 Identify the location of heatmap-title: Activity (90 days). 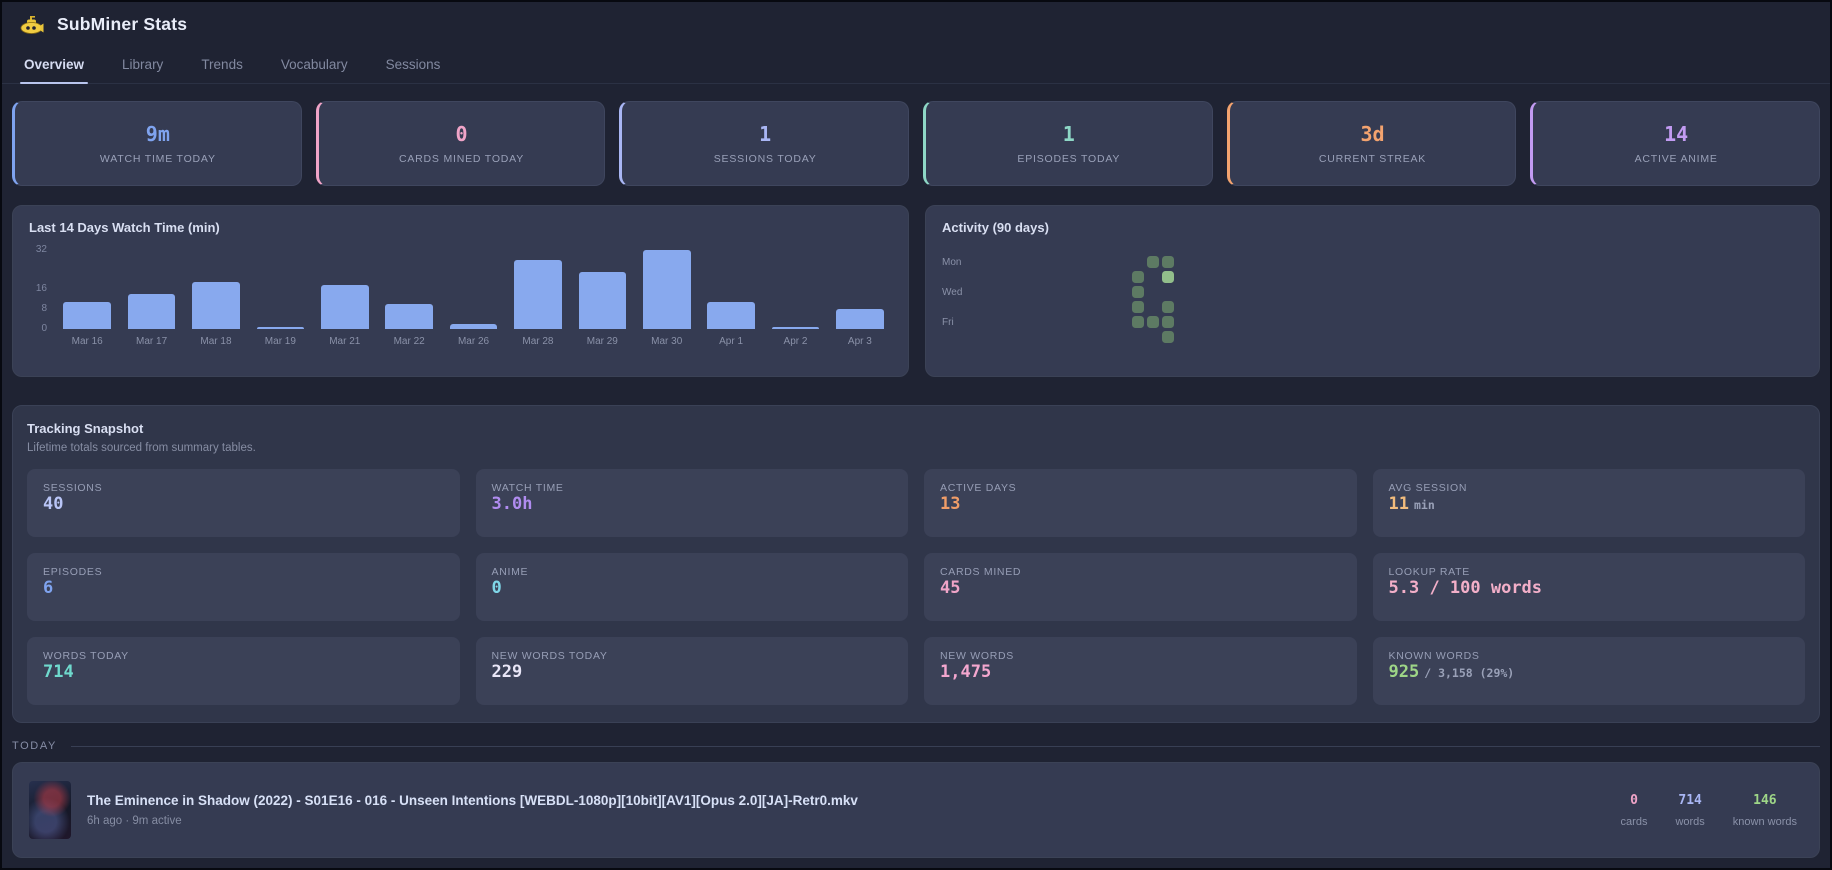
(995, 227).